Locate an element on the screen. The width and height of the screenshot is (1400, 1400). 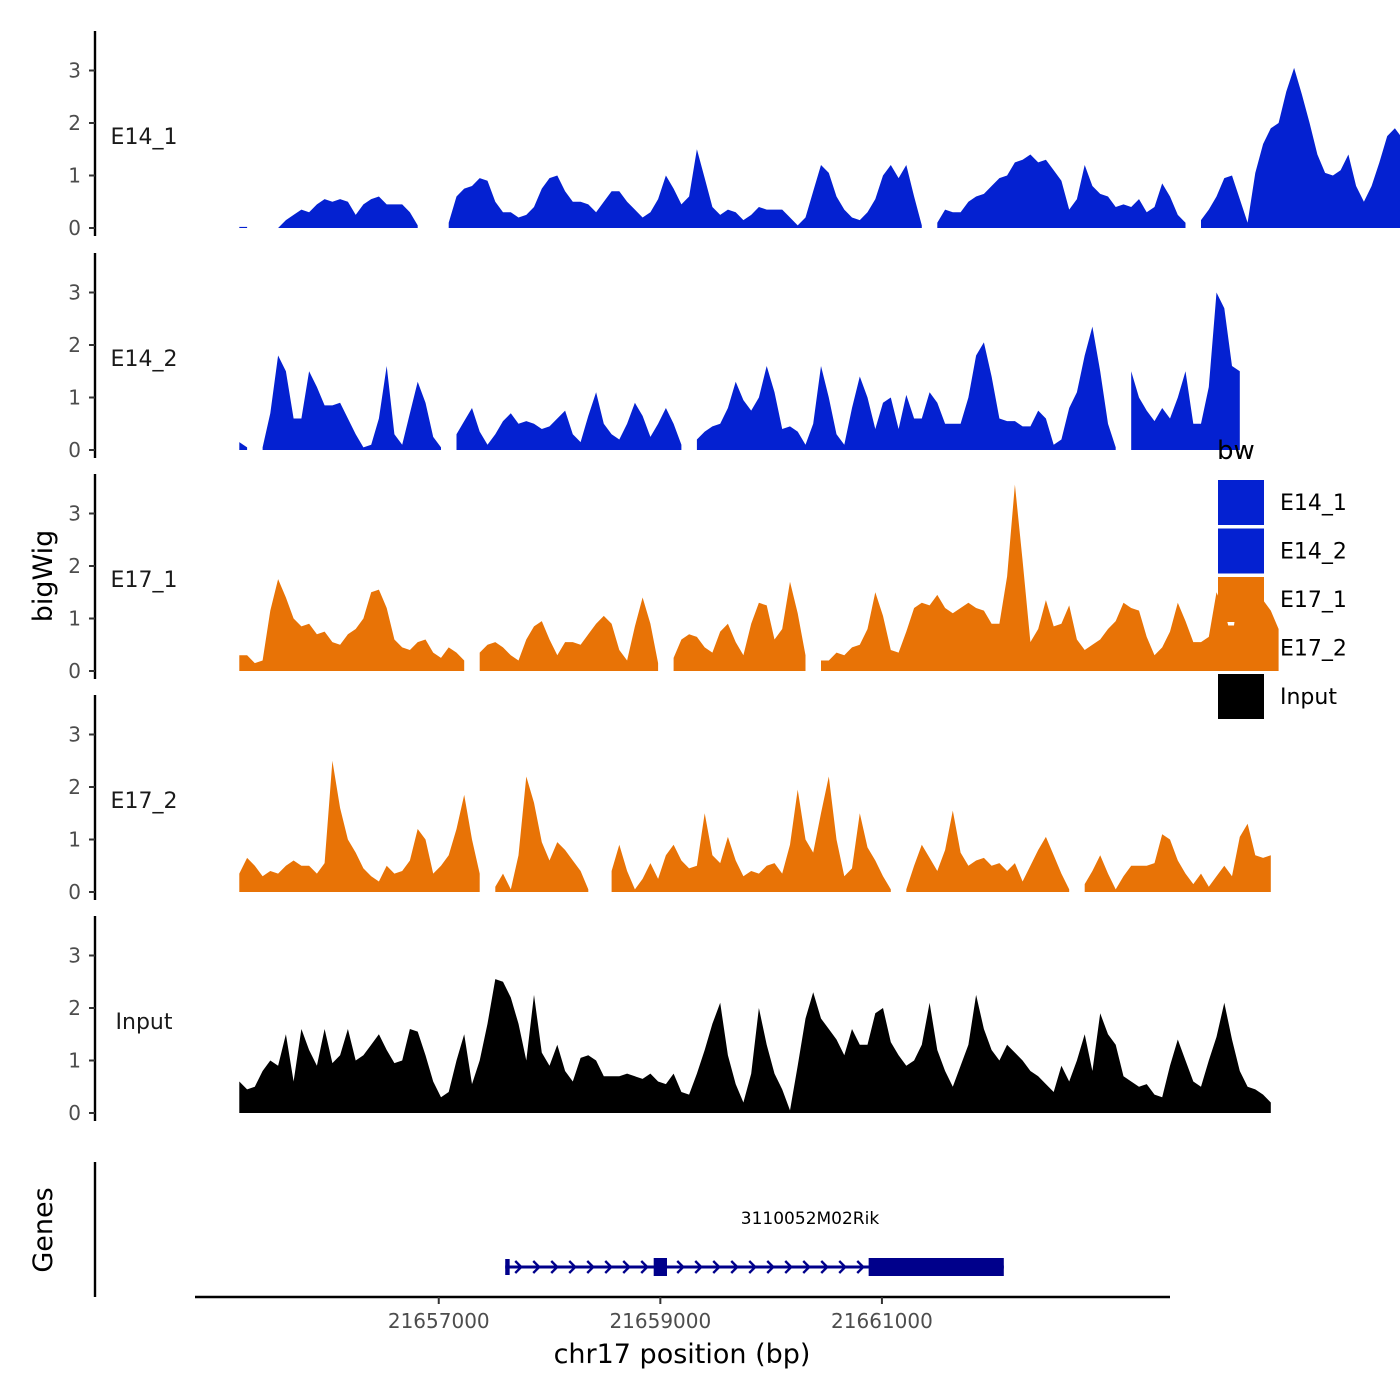
legend-label-E17_2: E17_2 is located at coordinates (1313, 649).